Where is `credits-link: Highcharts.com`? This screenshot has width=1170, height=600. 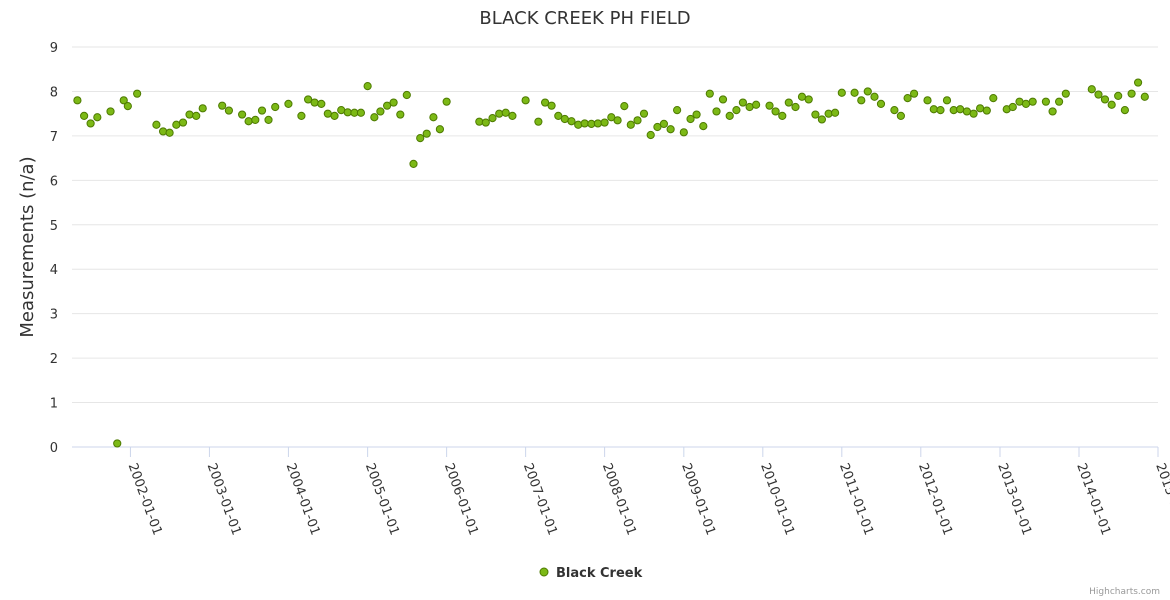 credits-link: Highcharts.com is located at coordinates (1124, 592).